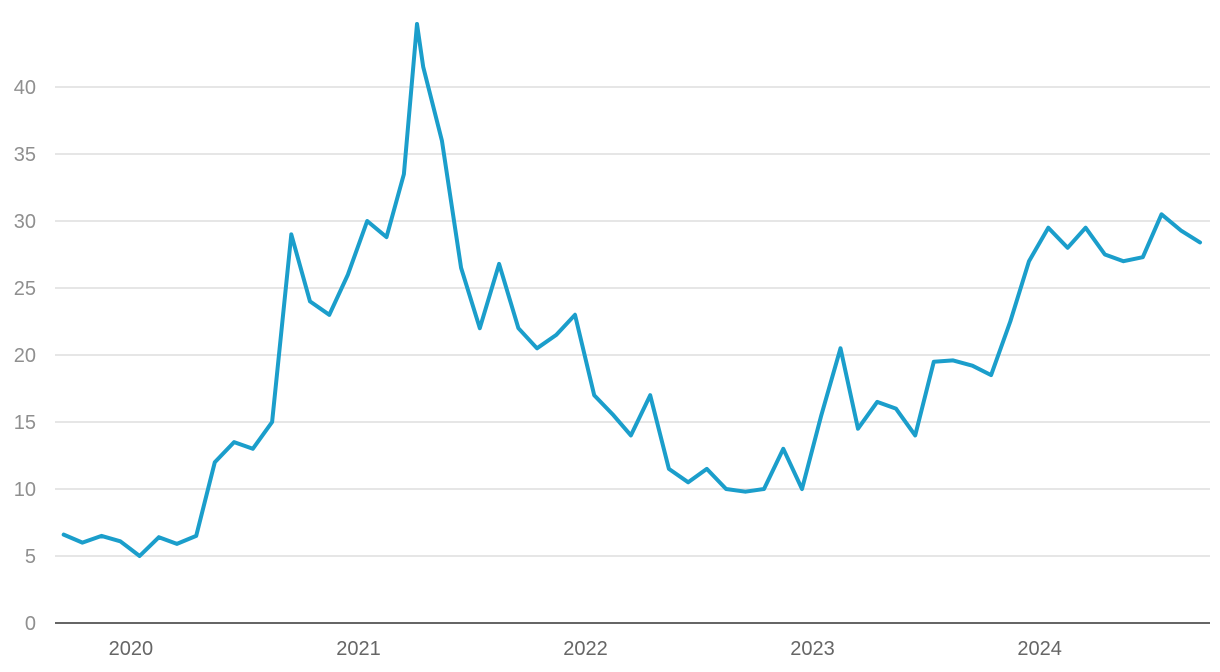 This screenshot has height=672, width=1220. What do you see at coordinates (25, 423) in the screenshot?
I see `y-tick-label: 15` at bounding box center [25, 423].